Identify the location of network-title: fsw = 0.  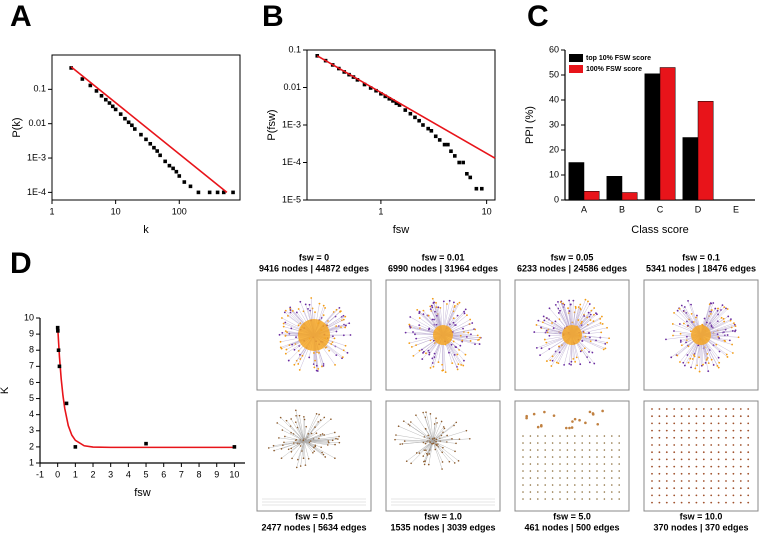
(314, 257).